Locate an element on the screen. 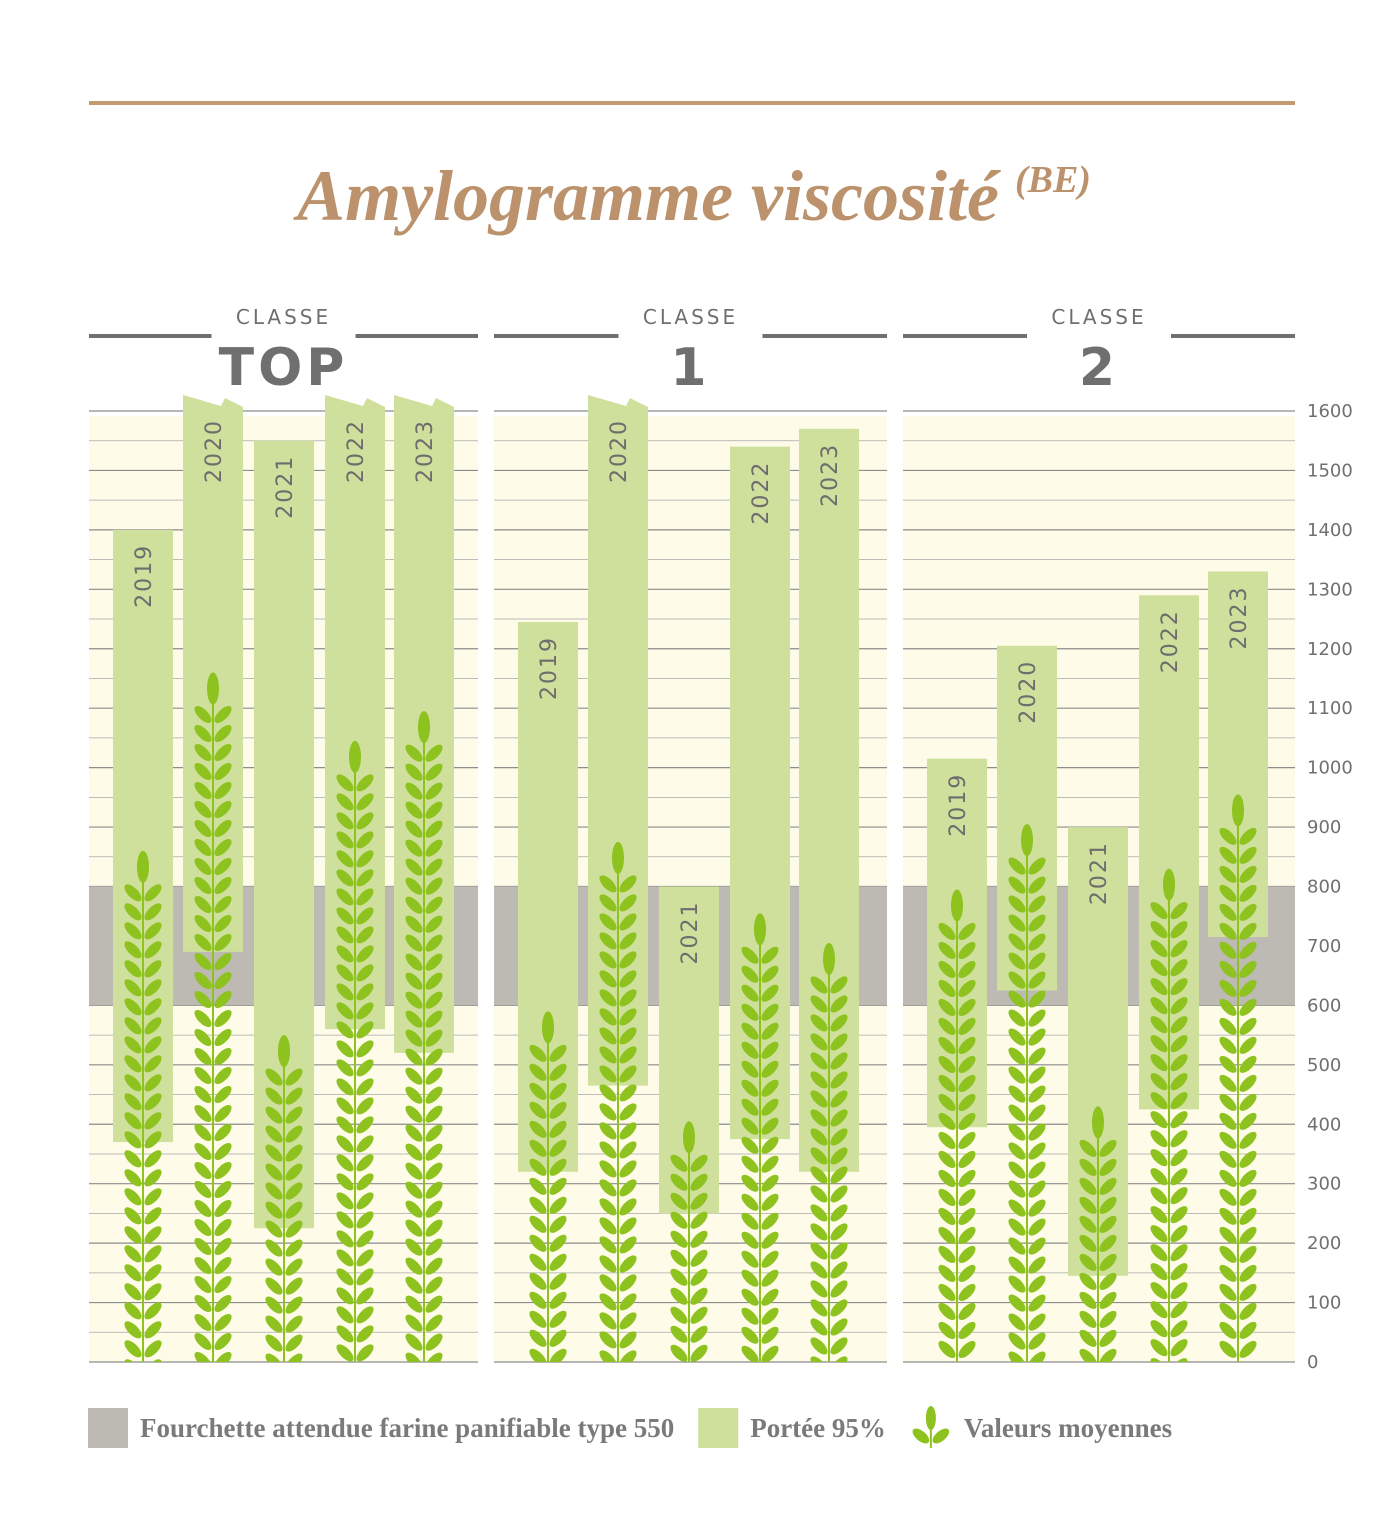 This screenshot has width=1388, height=1525. y-tick-label: 1100 is located at coordinates (1330, 708).